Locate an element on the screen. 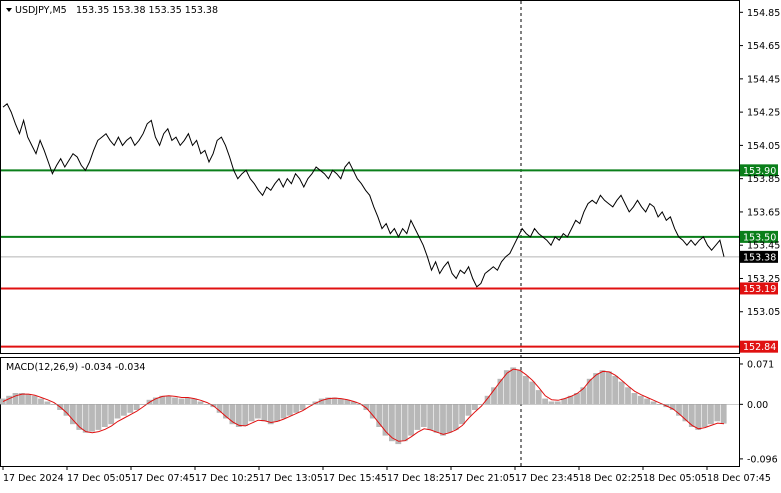  macd-label: MACD(12,26,9) -0.034 -0.034 is located at coordinates (75, 367).